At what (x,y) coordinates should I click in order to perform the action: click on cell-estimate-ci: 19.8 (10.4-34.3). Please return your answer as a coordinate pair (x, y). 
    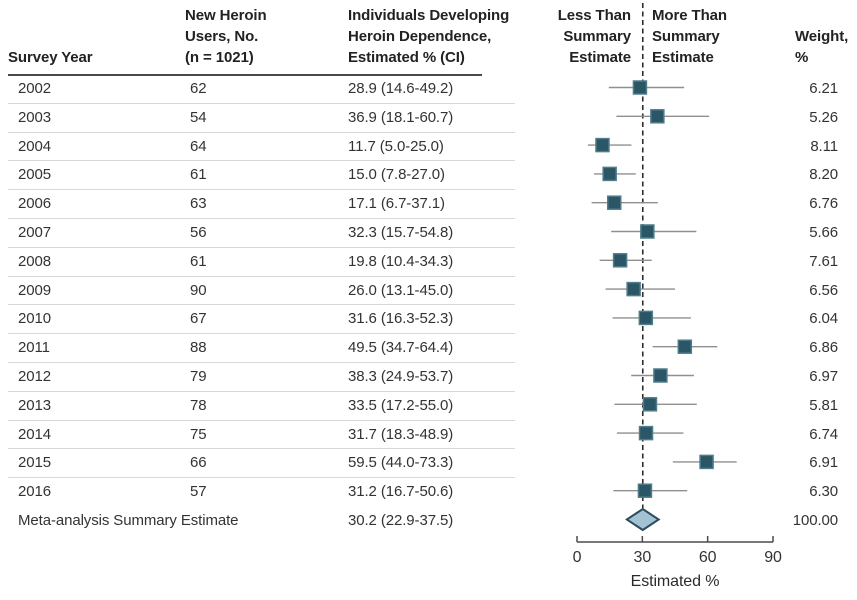
    Looking at the image, I should click on (401, 261).